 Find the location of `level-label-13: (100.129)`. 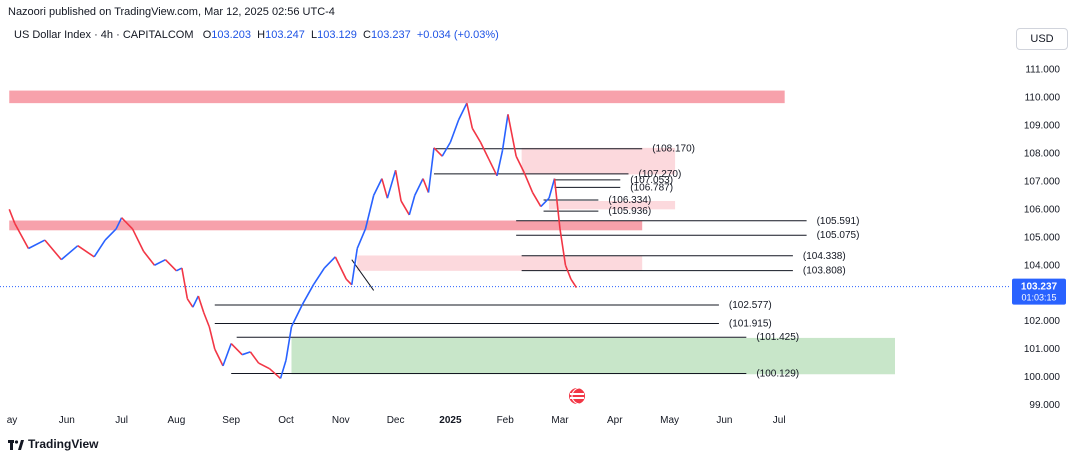

level-label-13: (100.129) is located at coordinates (777, 373).